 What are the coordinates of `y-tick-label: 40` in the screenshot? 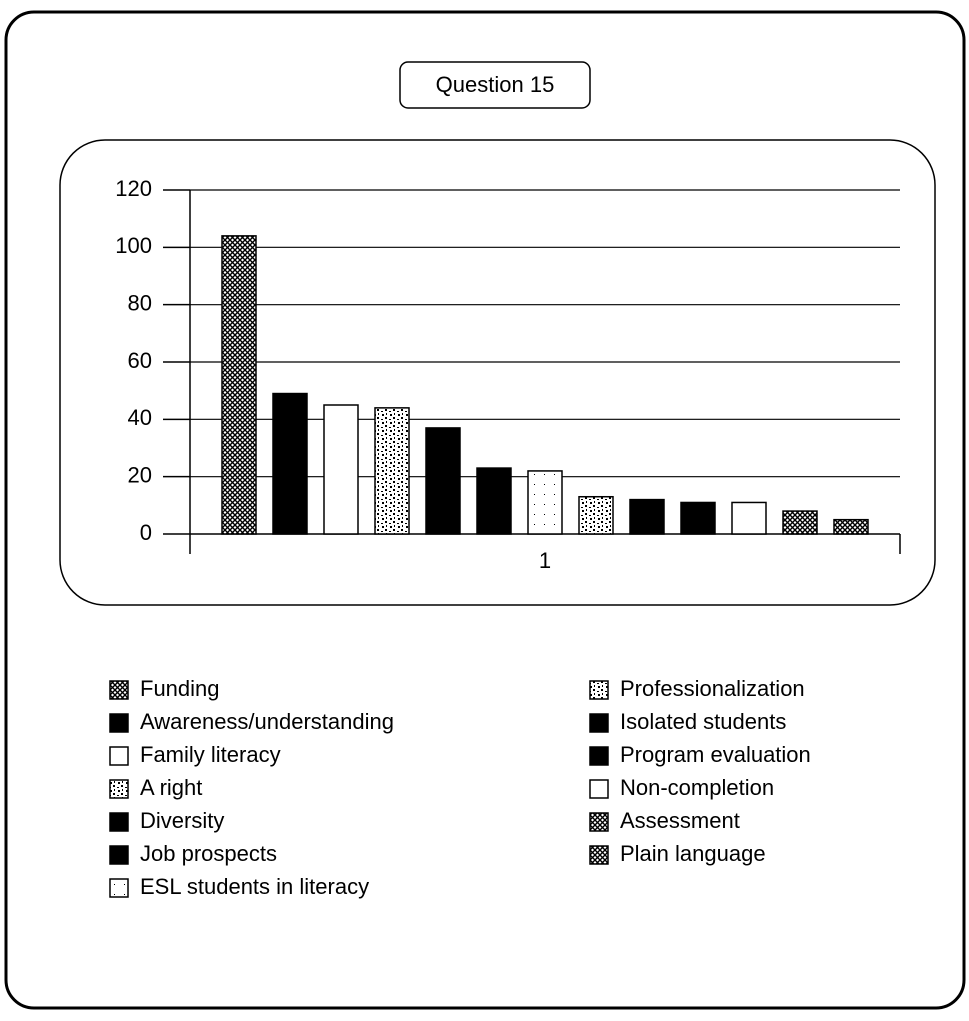 It's located at (140, 417).